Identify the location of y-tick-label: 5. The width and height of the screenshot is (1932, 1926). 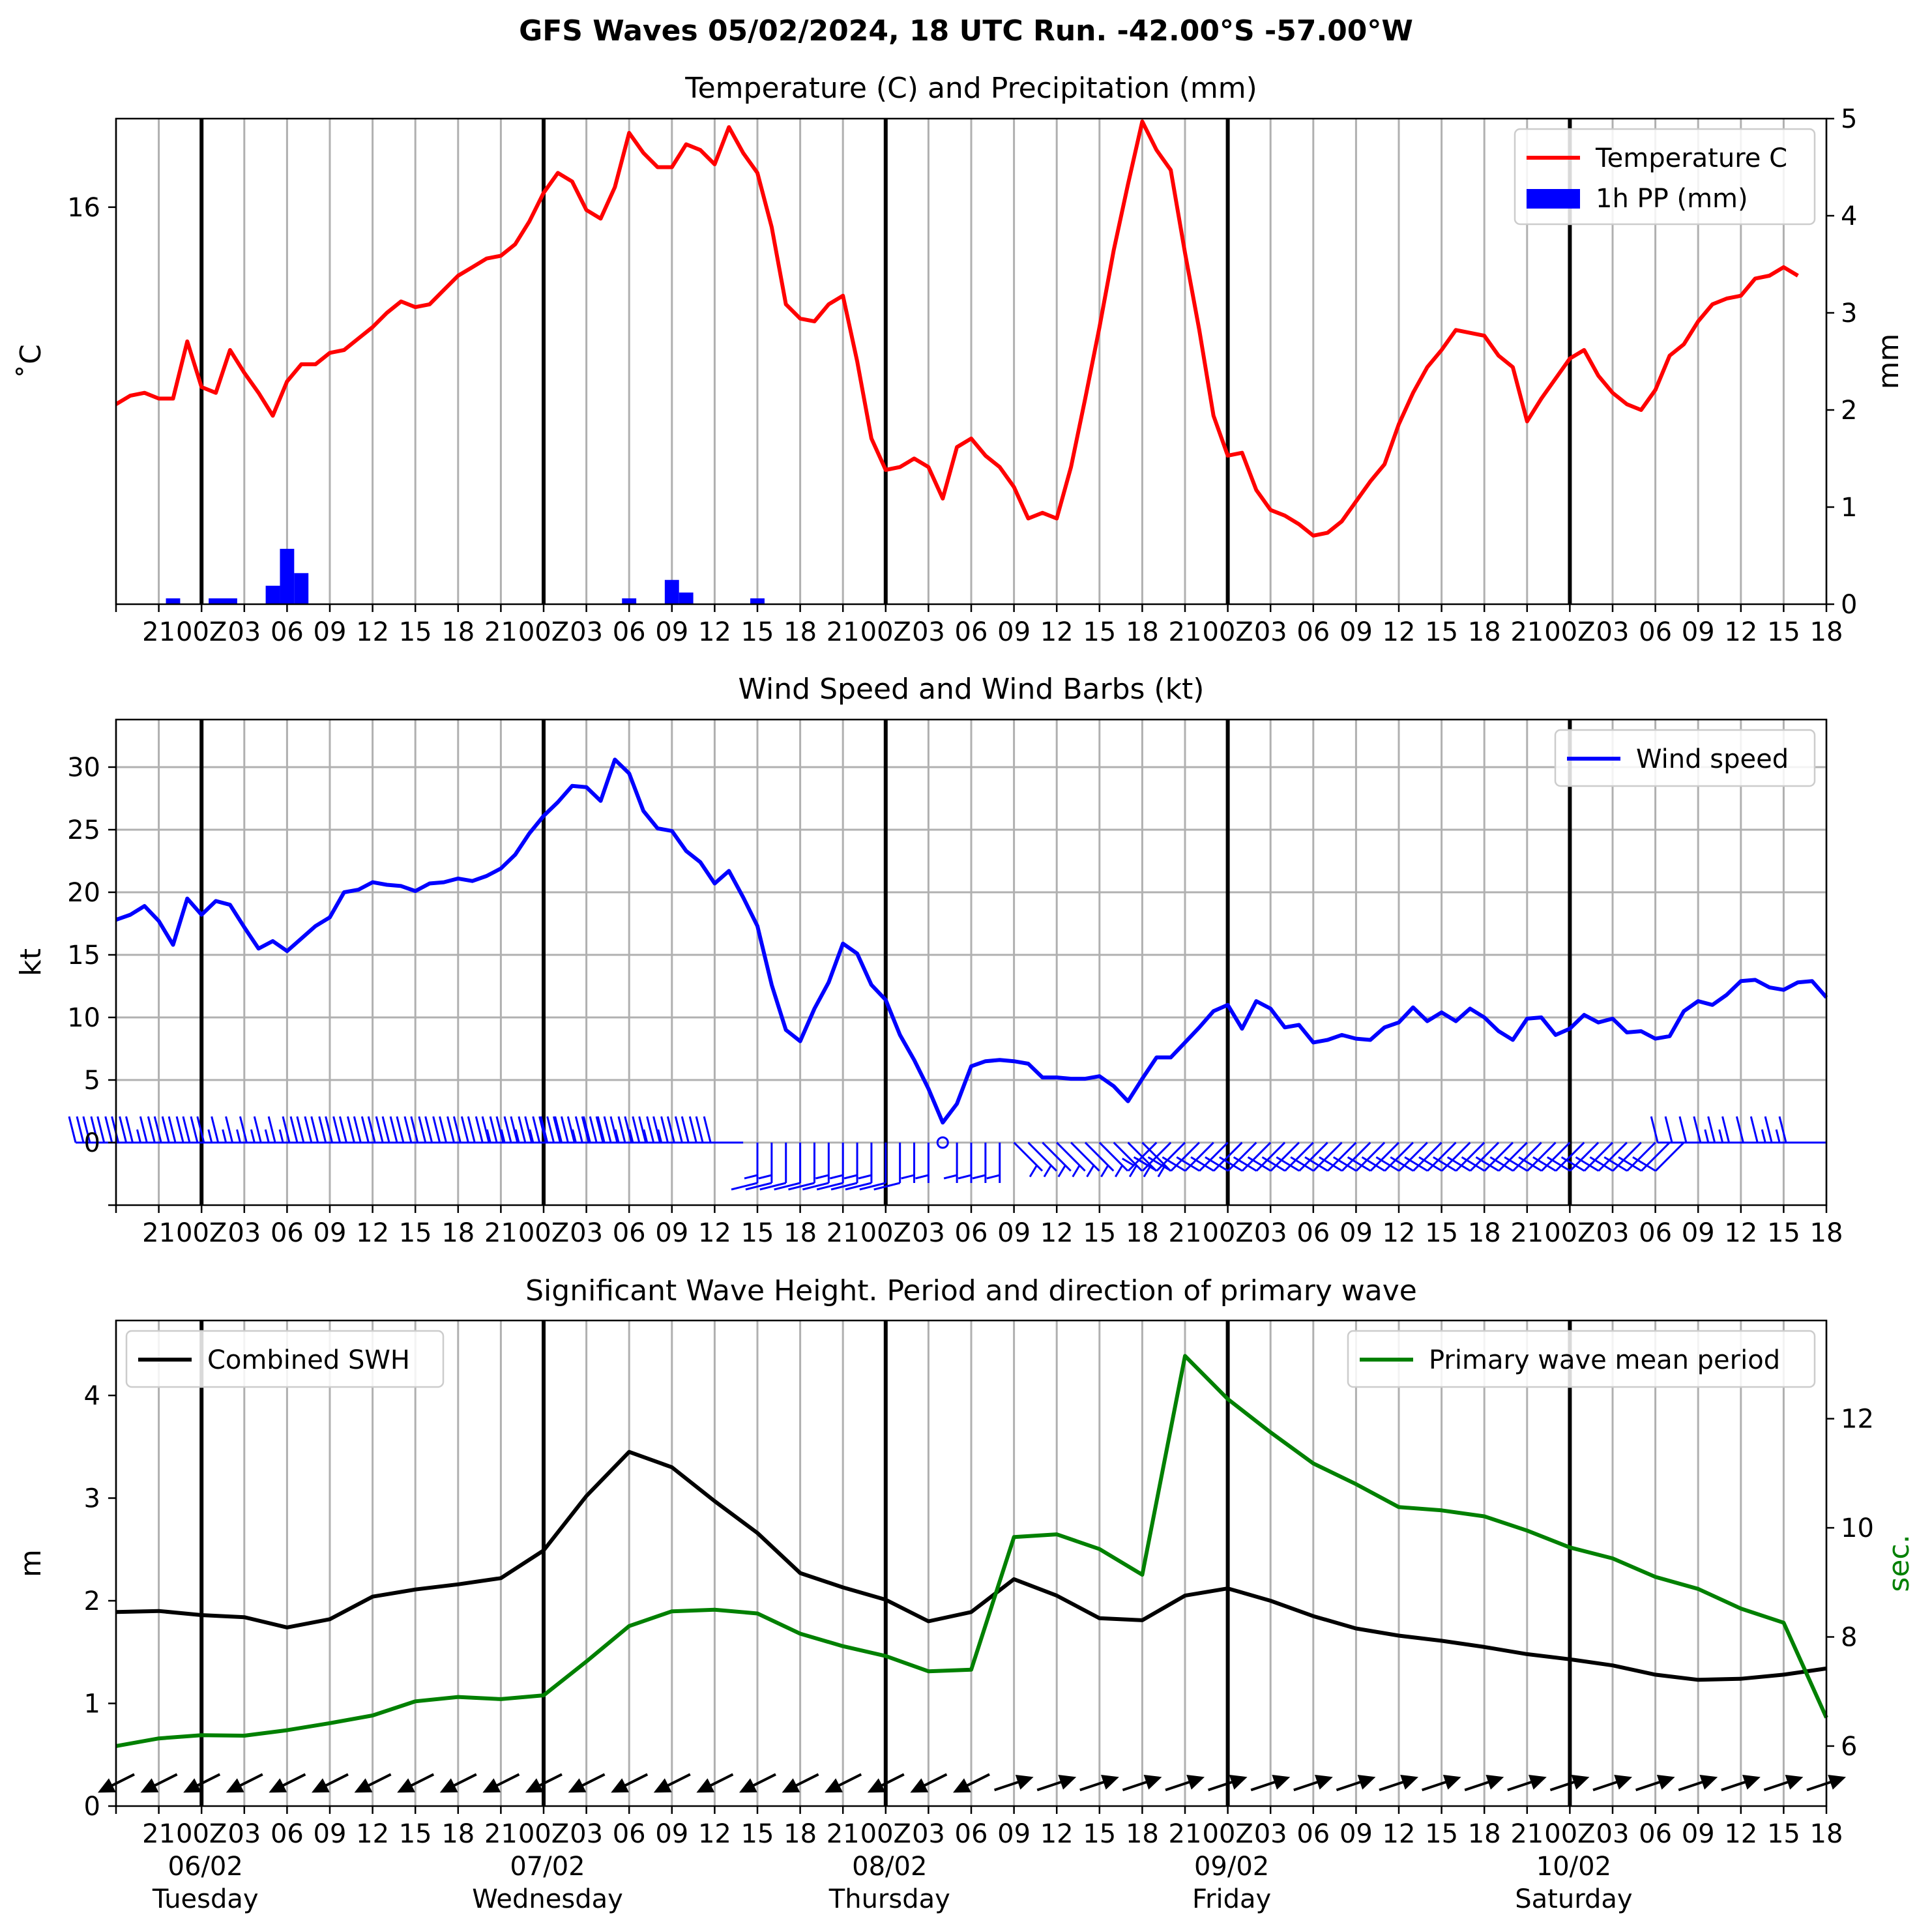
(92, 1081).